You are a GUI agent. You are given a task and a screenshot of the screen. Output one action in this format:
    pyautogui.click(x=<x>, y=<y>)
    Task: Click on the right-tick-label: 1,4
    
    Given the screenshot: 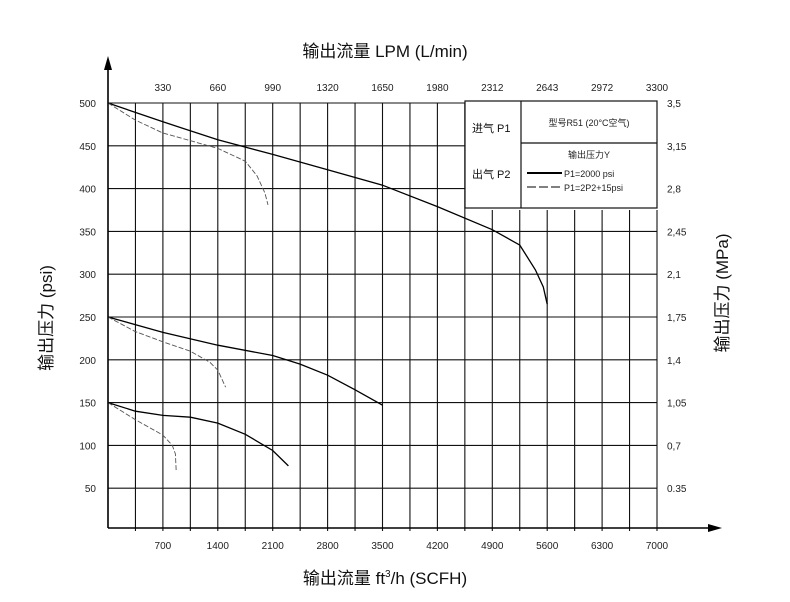 What is the action you would take?
    pyautogui.click(x=674, y=361)
    